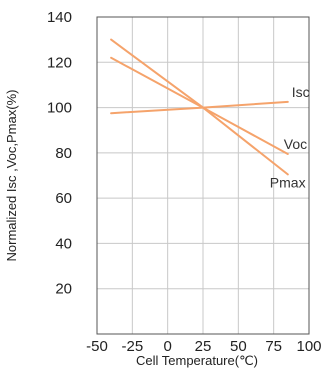 The width and height of the screenshot is (328, 368). What do you see at coordinates (63, 243) in the screenshot?
I see `y-tick-label: 40` at bounding box center [63, 243].